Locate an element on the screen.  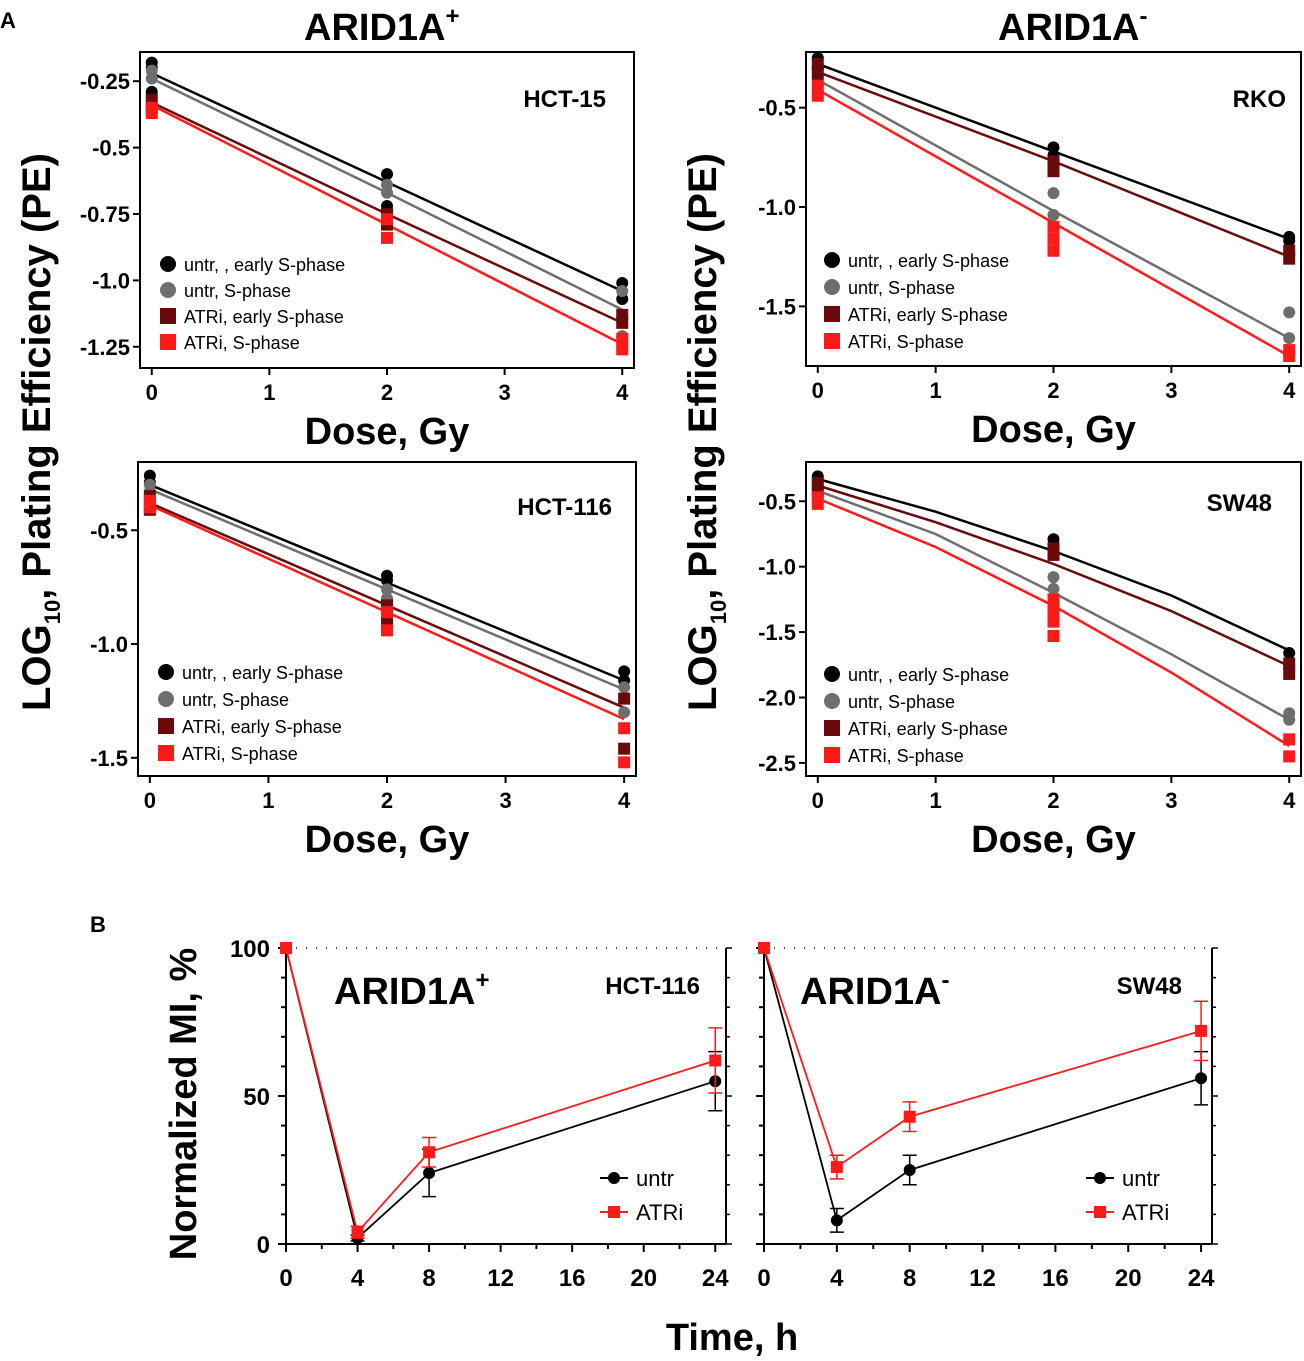
series-line-untr is located at coordinates (982, 1084).